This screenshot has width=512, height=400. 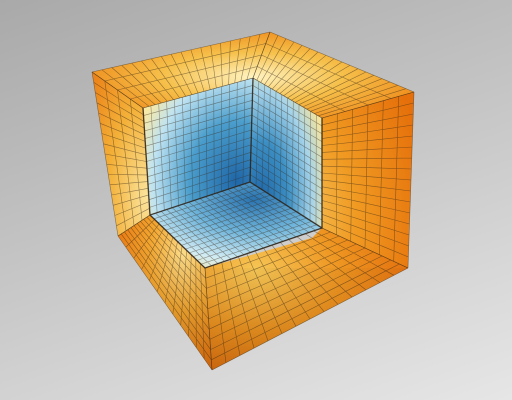 I want to click on cutaway-back-wall, so click(x=198, y=146).